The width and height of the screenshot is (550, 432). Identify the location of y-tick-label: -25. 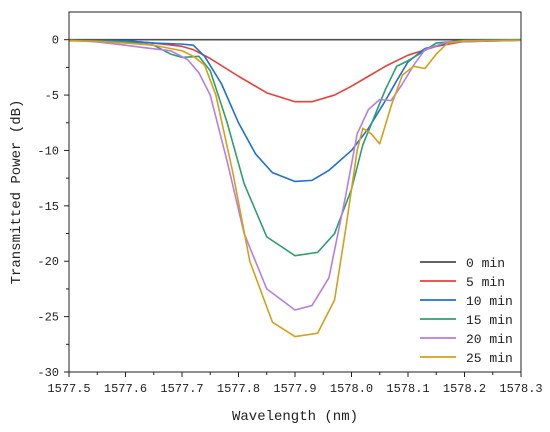
(48, 318).